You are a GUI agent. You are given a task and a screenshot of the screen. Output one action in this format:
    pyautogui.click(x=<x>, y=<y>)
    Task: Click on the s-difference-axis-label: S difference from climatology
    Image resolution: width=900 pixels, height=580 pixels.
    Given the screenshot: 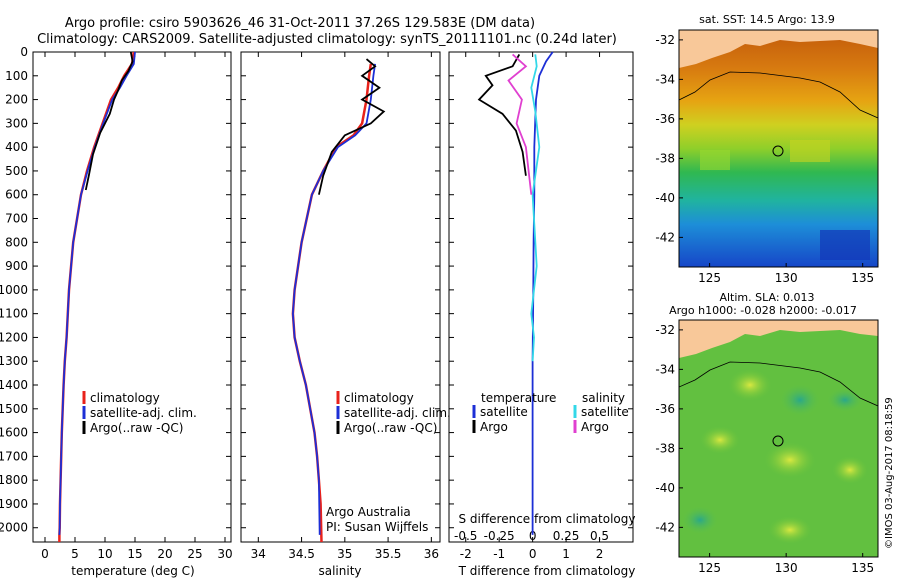 What is the action you would take?
    pyautogui.click(x=547, y=519)
    